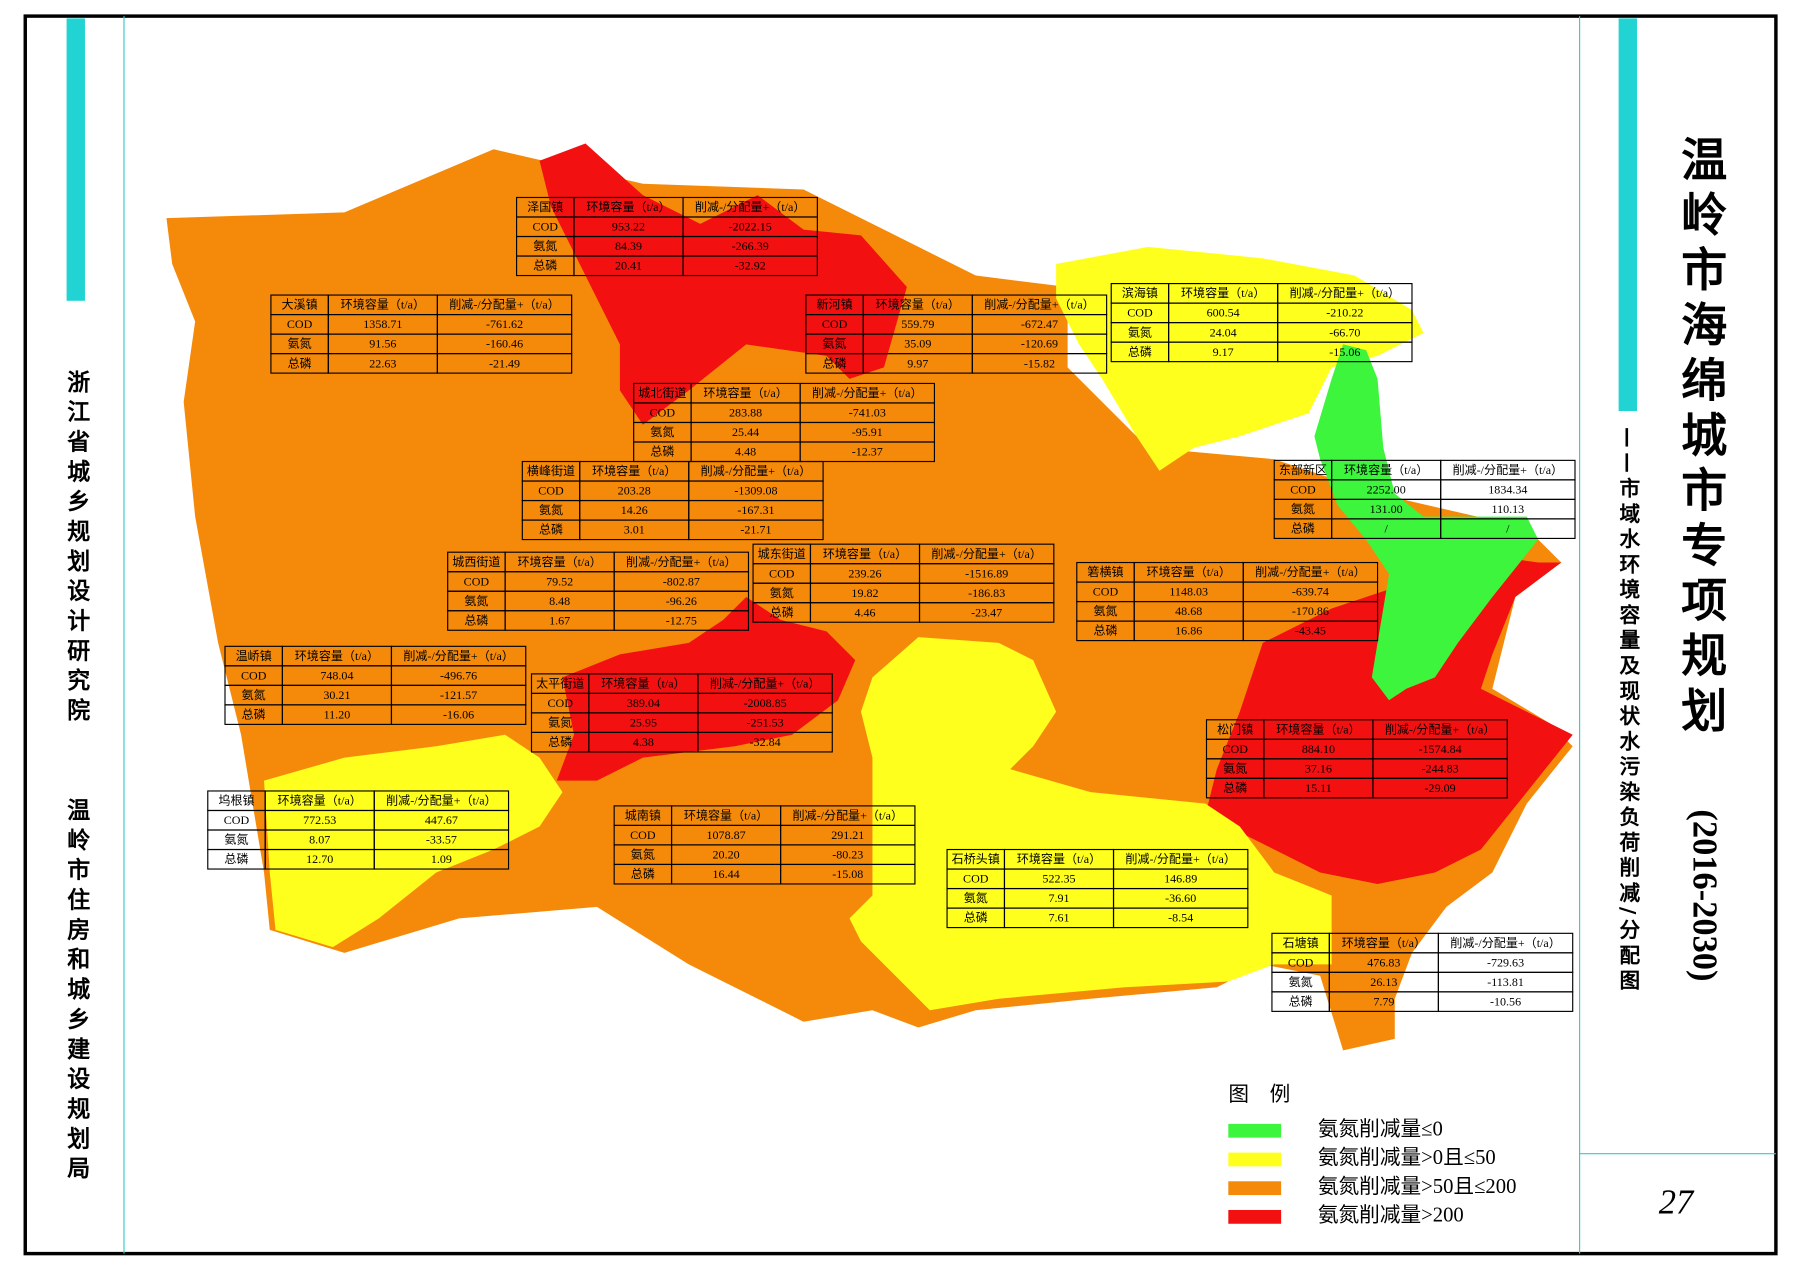 This screenshot has width=1800, height=1272. What do you see at coordinates (755, 530) in the screenshot?
I see `table-value: -21.71` at bounding box center [755, 530].